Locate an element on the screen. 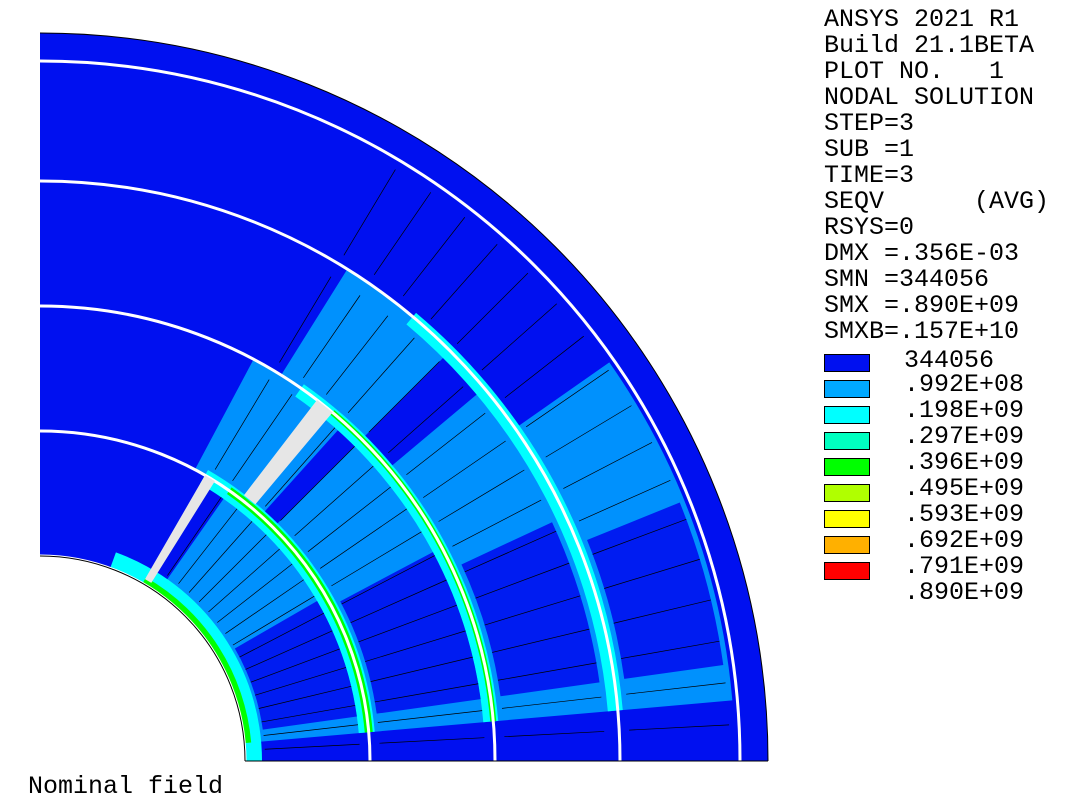 This screenshot has width=1077, height=810. legend-min-label: 344056 is located at coordinates (949, 360).